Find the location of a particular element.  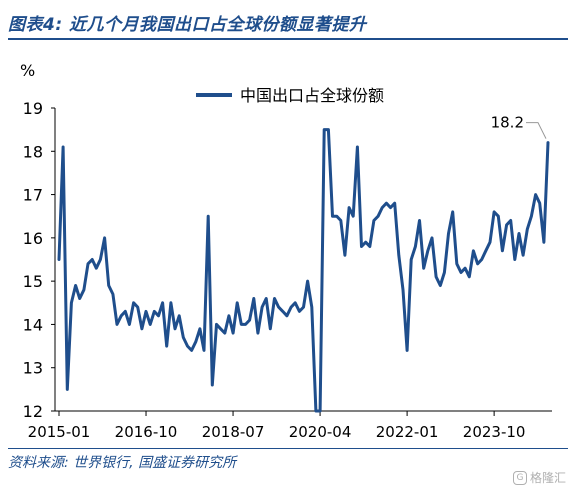

legend: 中国出口占全球份额 is located at coordinates (290, 95).